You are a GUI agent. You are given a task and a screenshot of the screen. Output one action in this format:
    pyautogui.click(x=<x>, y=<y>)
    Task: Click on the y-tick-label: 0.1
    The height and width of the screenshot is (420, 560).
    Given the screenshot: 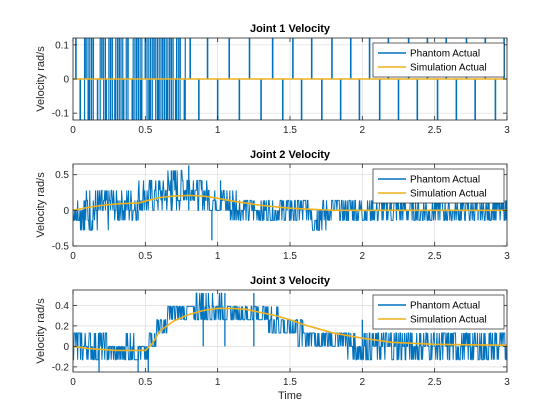 What is the action you would take?
    pyautogui.click(x=62, y=45)
    